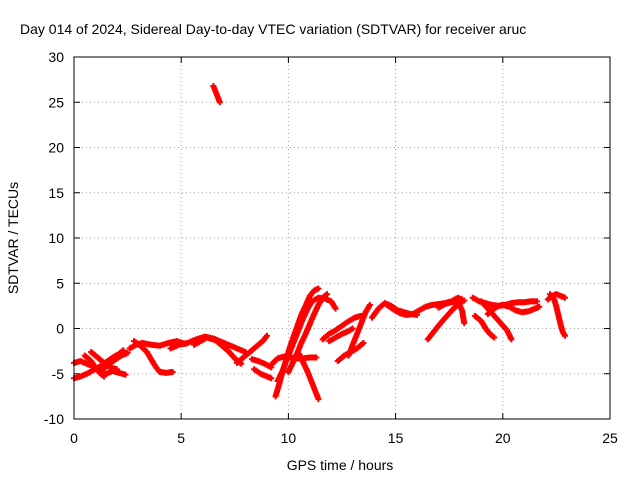 The width and height of the screenshot is (640, 480). What do you see at coordinates (396, 438) in the screenshot?
I see `x-tick-label: 15` at bounding box center [396, 438].